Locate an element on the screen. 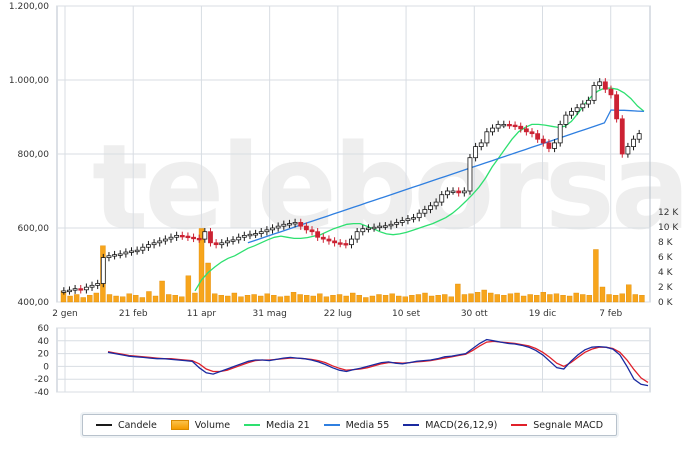 The width and height of the screenshot is (700, 451). volume-y-tick-label: 12 K is located at coordinates (668, 213).